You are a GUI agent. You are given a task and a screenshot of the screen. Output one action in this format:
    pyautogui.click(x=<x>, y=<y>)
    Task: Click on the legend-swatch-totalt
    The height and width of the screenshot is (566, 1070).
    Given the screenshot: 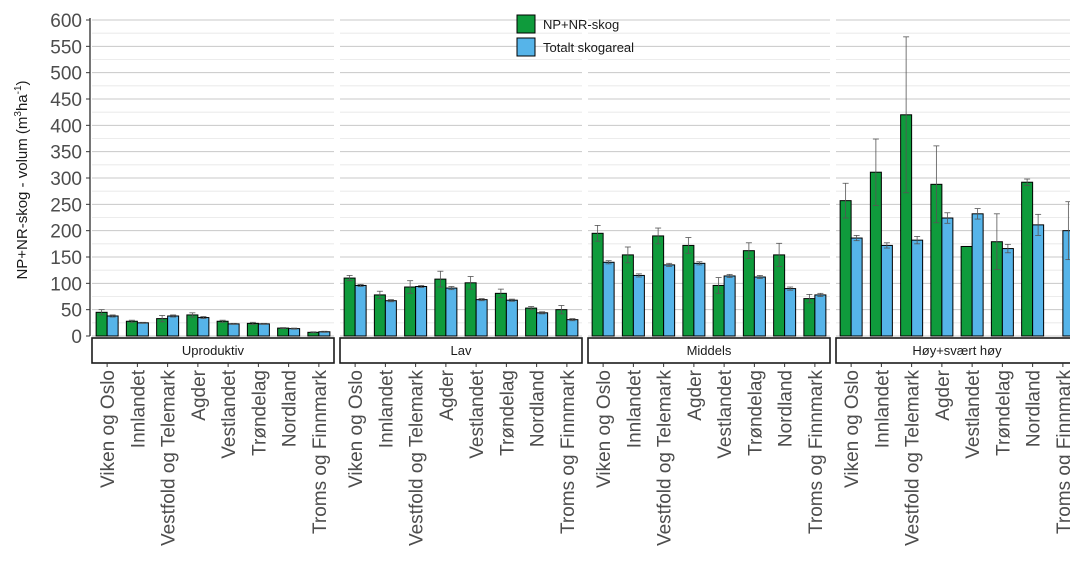 What is the action you would take?
    pyautogui.click(x=526, y=47)
    